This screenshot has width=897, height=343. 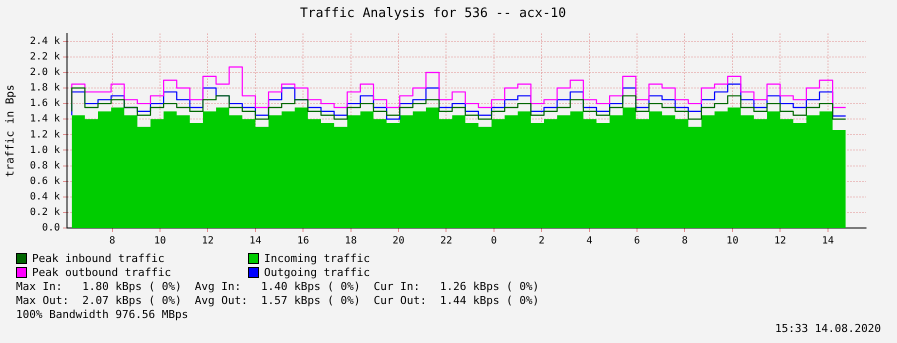 I want to click on x-tick-label: 4, so click(x=589, y=241).